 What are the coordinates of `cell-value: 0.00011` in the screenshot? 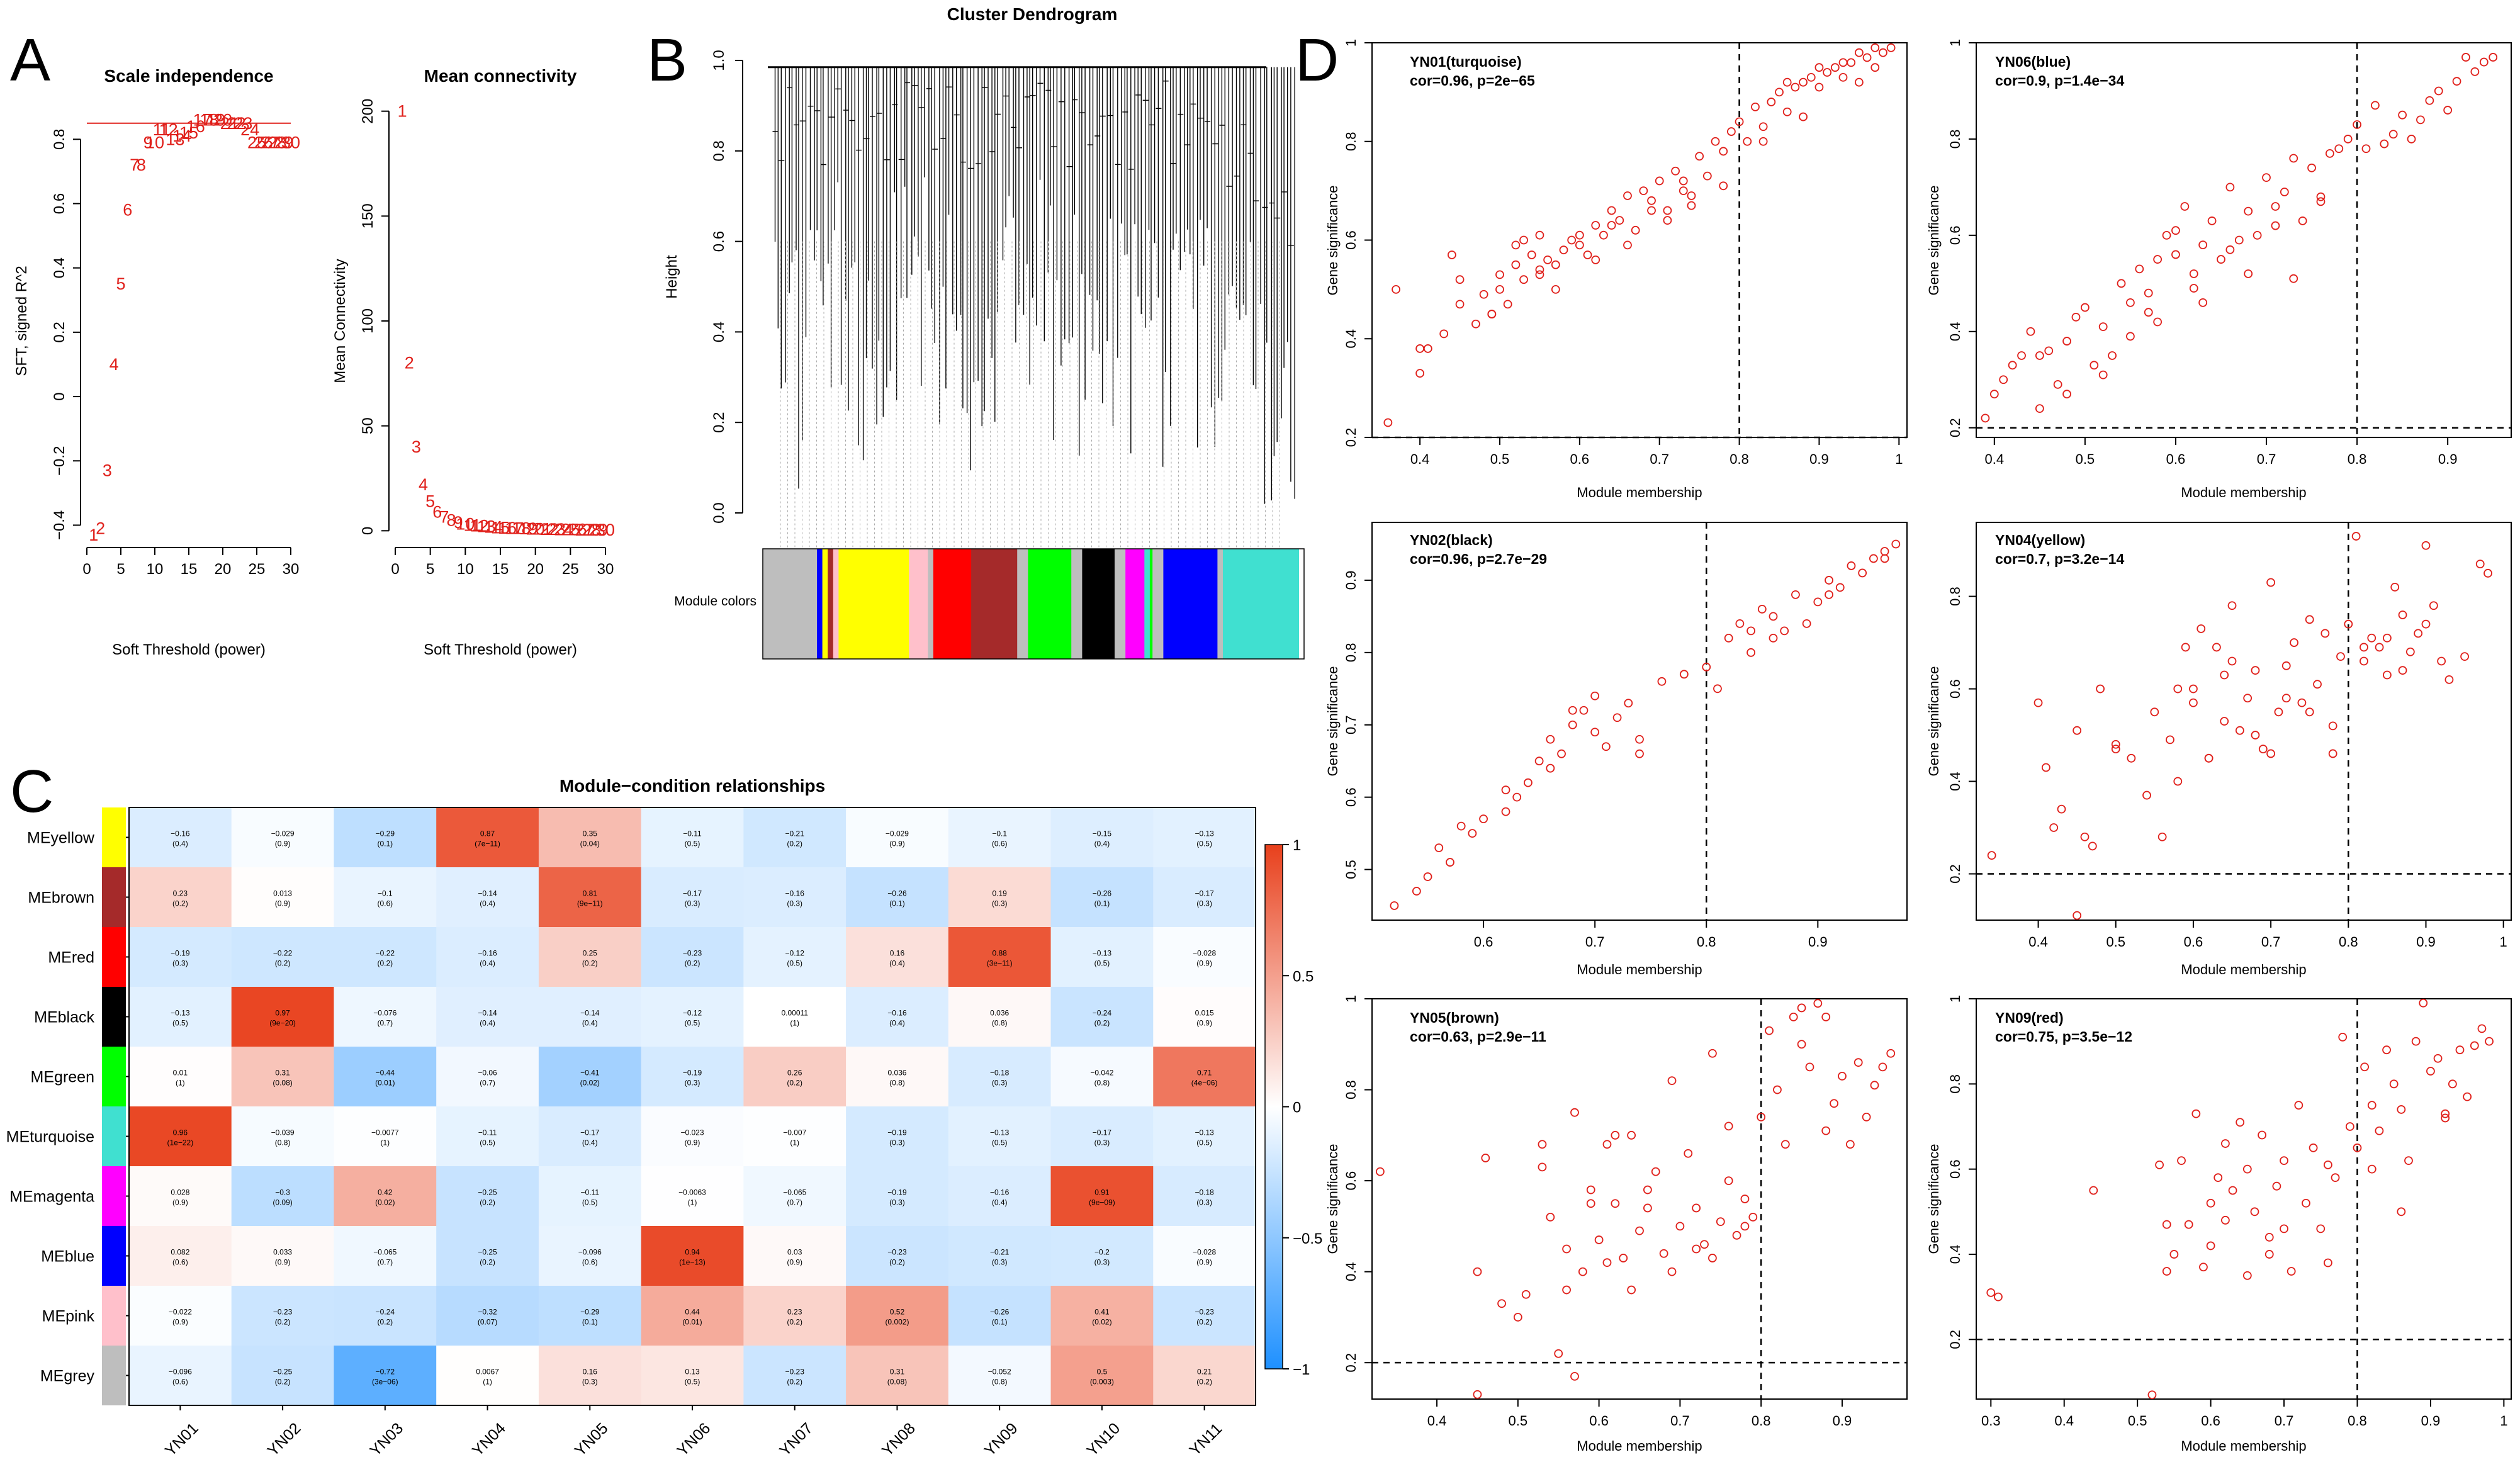 It's located at (794, 1013).